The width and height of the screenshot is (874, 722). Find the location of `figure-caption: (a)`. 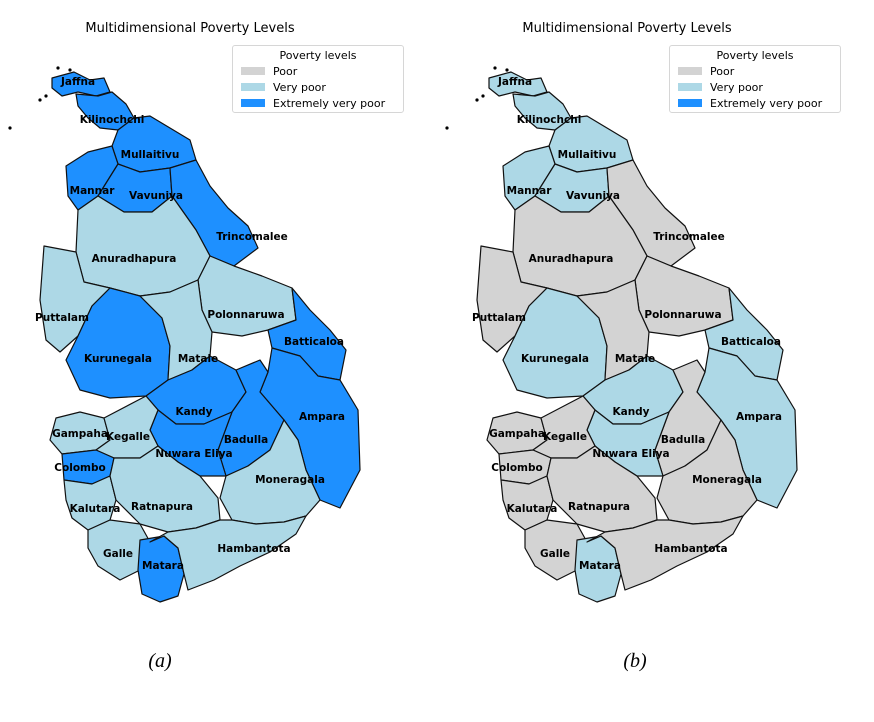

figure-caption: (a) is located at coordinates (160, 661).